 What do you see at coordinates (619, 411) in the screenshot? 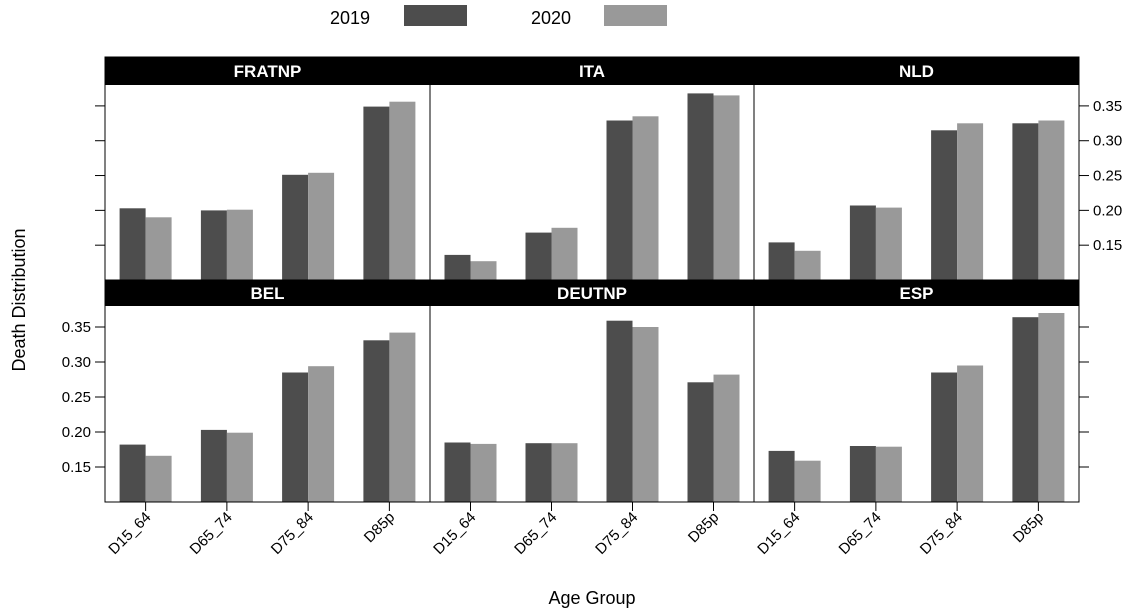
I see `bar-deutnp-d75-84-2019` at bounding box center [619, 411].